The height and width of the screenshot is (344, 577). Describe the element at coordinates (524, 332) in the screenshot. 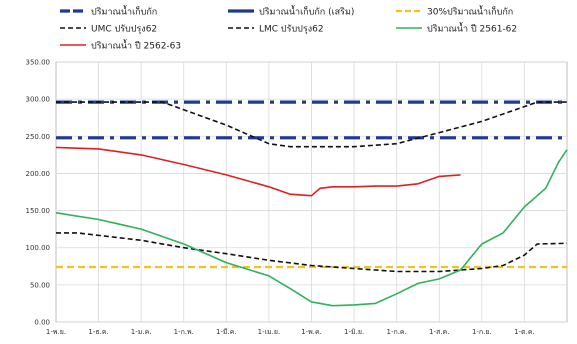

I see `x-tick-label: 1-ต.ค.` at that location.